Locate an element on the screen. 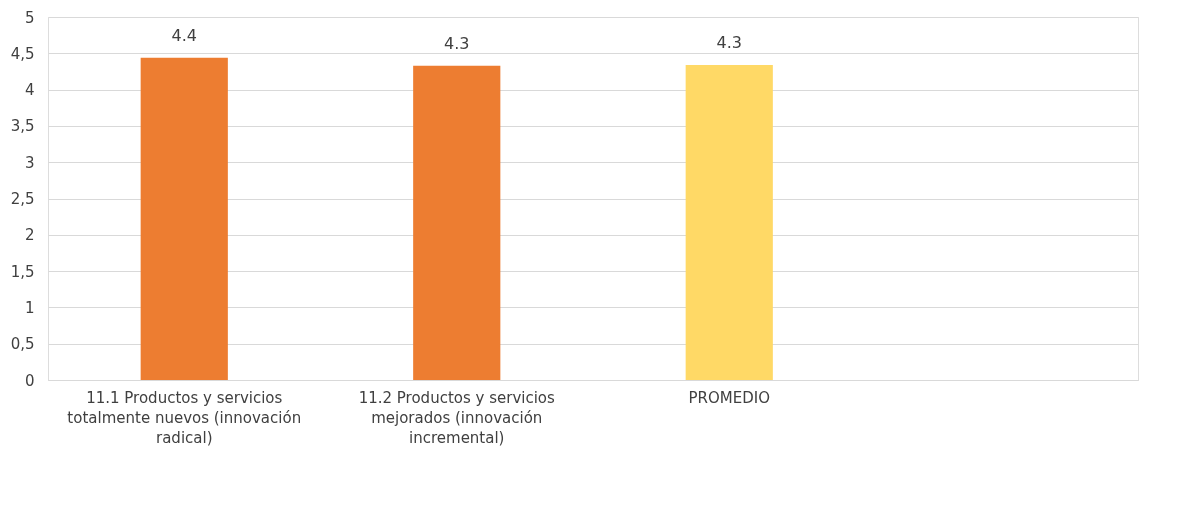 This screenshot has height=515, width=1201. y-tick-label: 2 is located at coordinates (29, 235).